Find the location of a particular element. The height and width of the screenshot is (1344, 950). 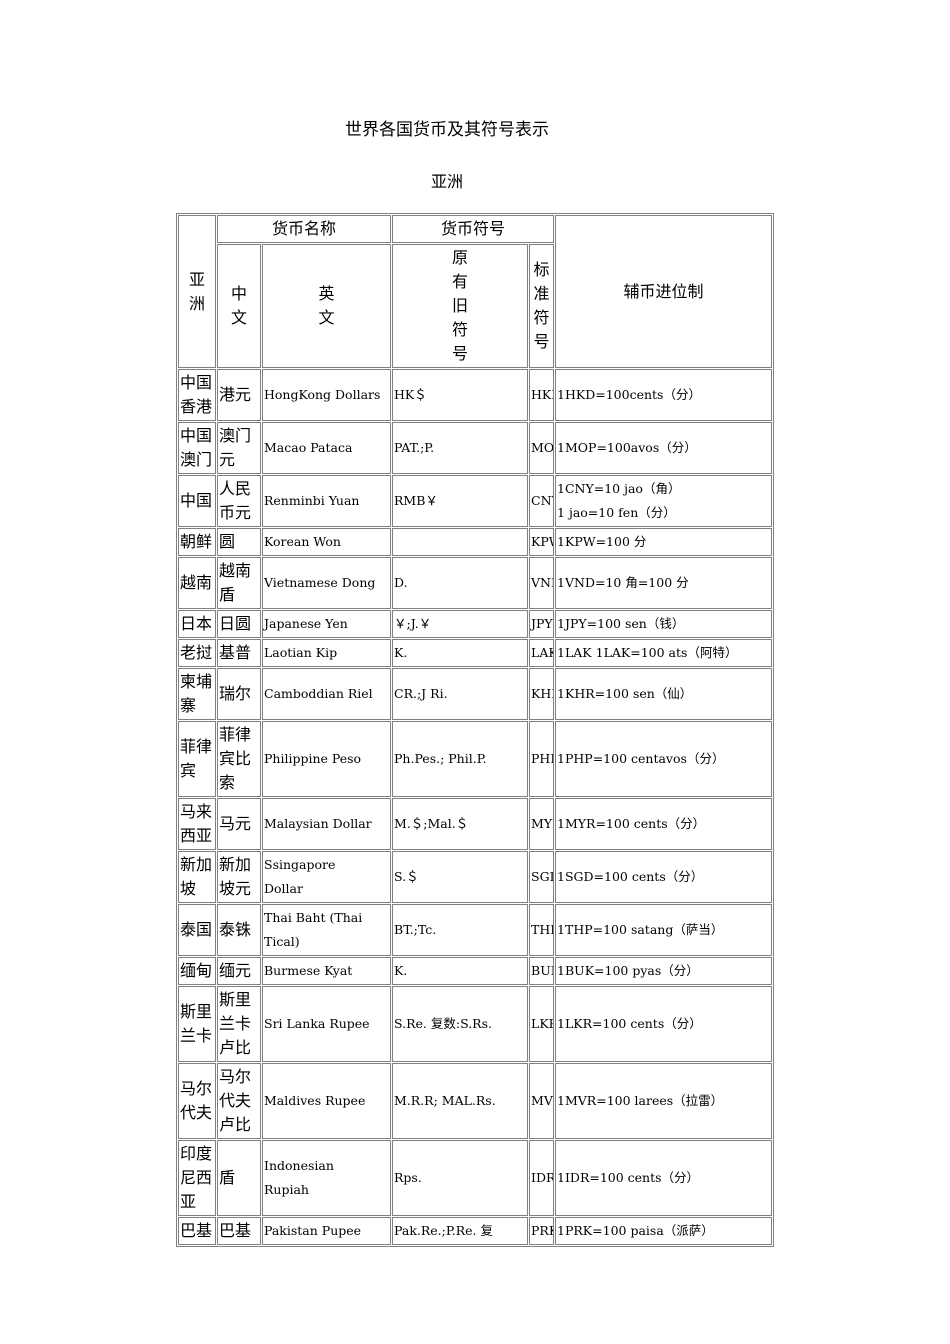

cell-subunit-system: 1BUK=100 pyas（分） is located at coordinates (664, 971).